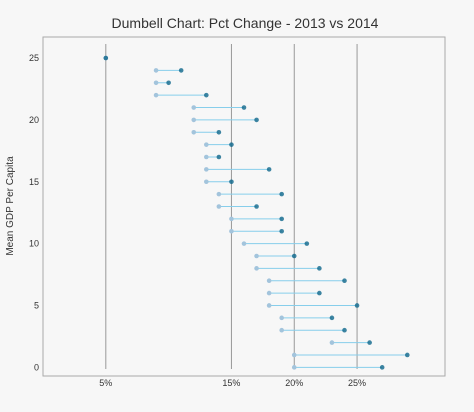 This screenshot has width=474, height=412. I want to click on y-axis-ticks: 0 5 10 15 20 25, so click(34, 212).